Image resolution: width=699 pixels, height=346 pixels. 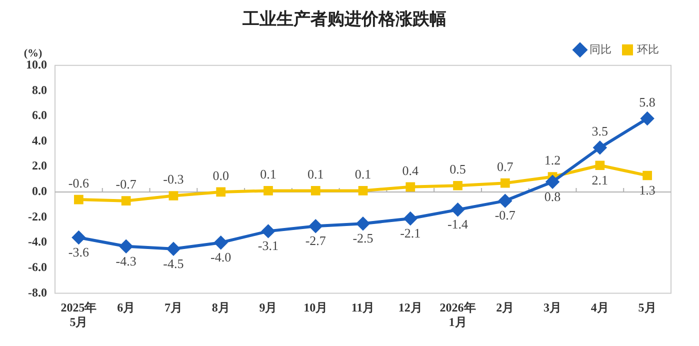 What do you see at coordinates (601, 49) in the screenshot?
I see `legend-label: 同比` at bounding box center [601, 49].